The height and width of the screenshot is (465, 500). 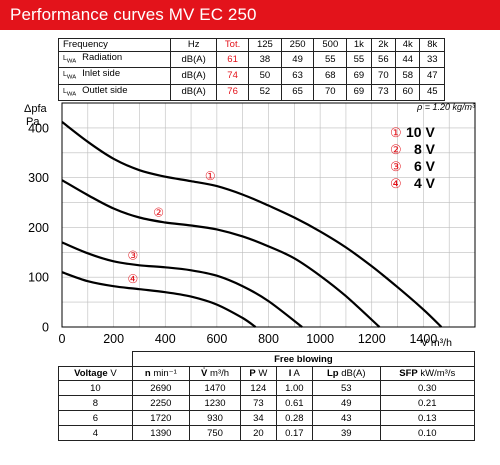 What do you see at coordinates (250, 15) in the screenshot?
I see `page-title: Performance curves MV EC 250` at bounding box center [250, 15].